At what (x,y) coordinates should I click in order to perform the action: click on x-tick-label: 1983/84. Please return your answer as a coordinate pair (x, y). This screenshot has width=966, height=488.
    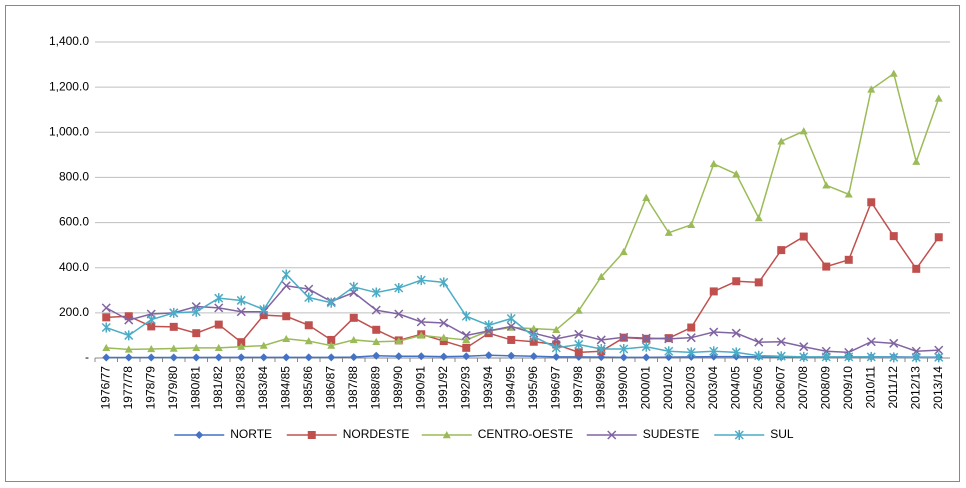
    Looking at the image, I should click on (263, 388).